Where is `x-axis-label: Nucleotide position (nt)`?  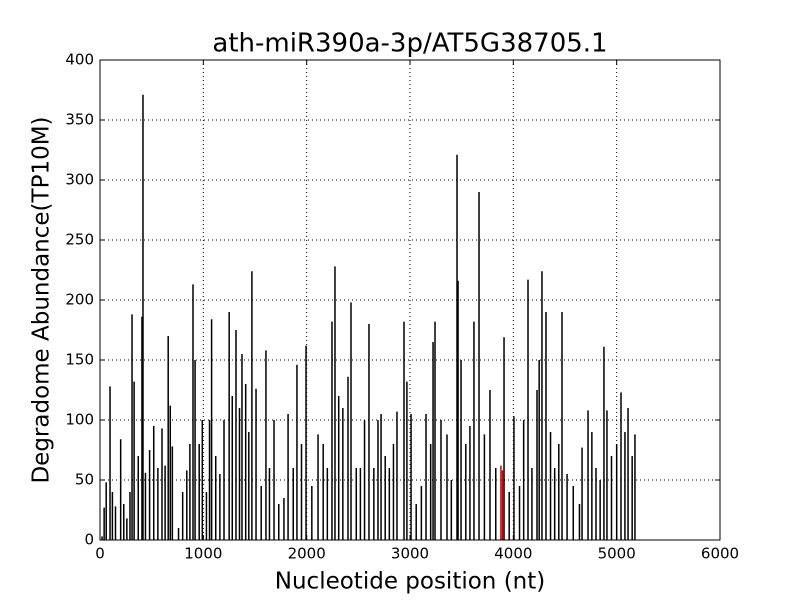 x-axis-label: Nucleotide position (nt) is located at coordinates (410, 582).